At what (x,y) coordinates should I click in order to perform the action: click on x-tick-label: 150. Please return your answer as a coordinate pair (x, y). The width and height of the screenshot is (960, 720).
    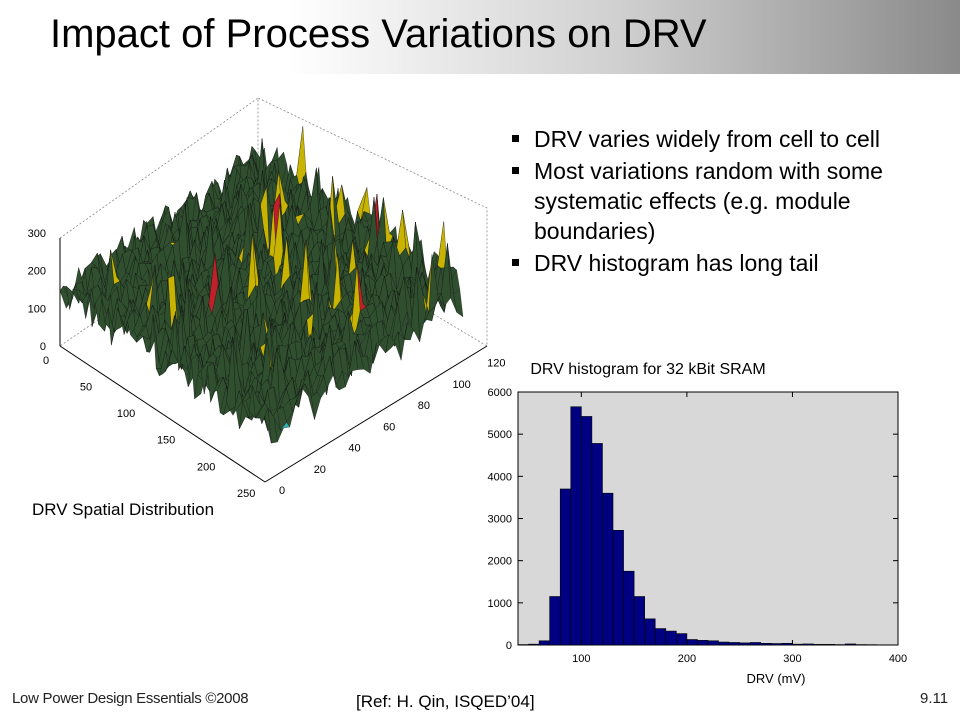
    Looking at the image, I should click on (166, 441).